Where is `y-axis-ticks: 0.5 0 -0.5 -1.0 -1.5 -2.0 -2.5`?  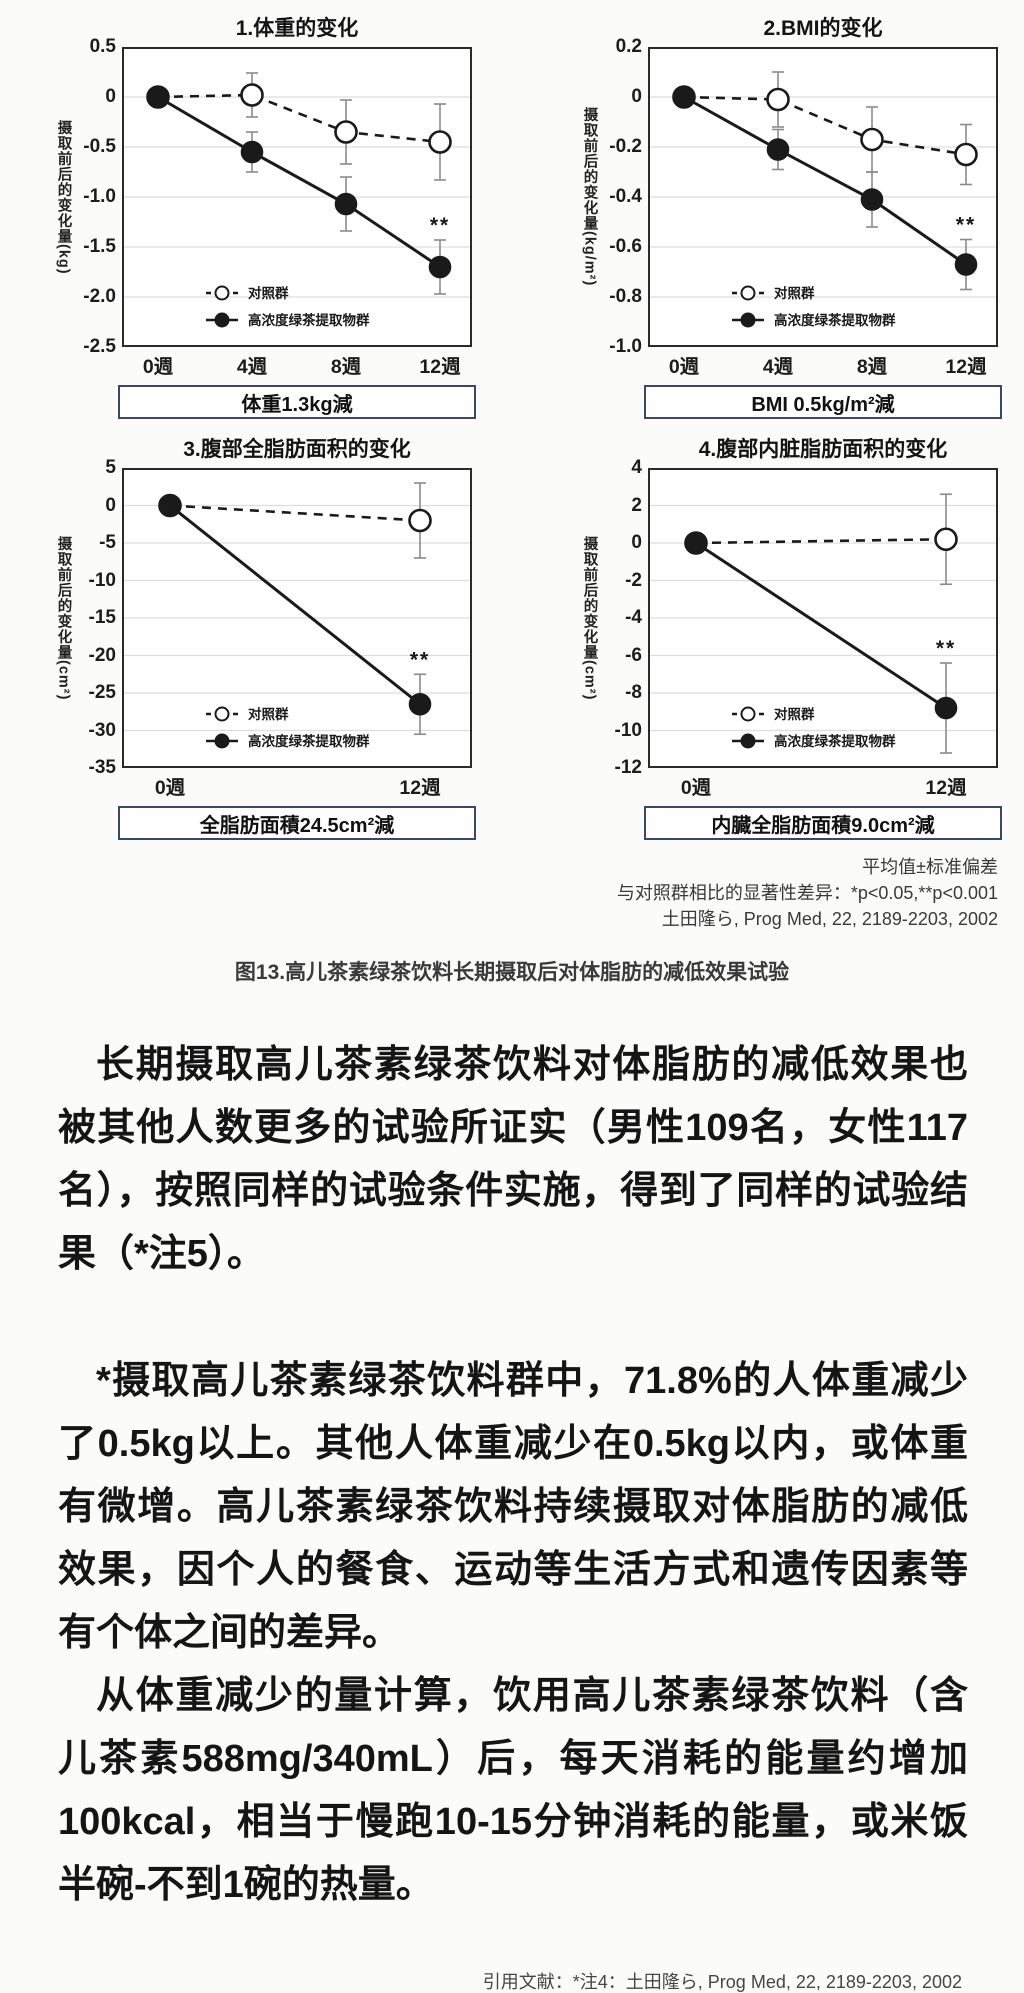 y-axis-ticks: 0.5 0 -0.5 -1.0 -1.5 -2.0 -2.5 is located at coordinates (99, 196).